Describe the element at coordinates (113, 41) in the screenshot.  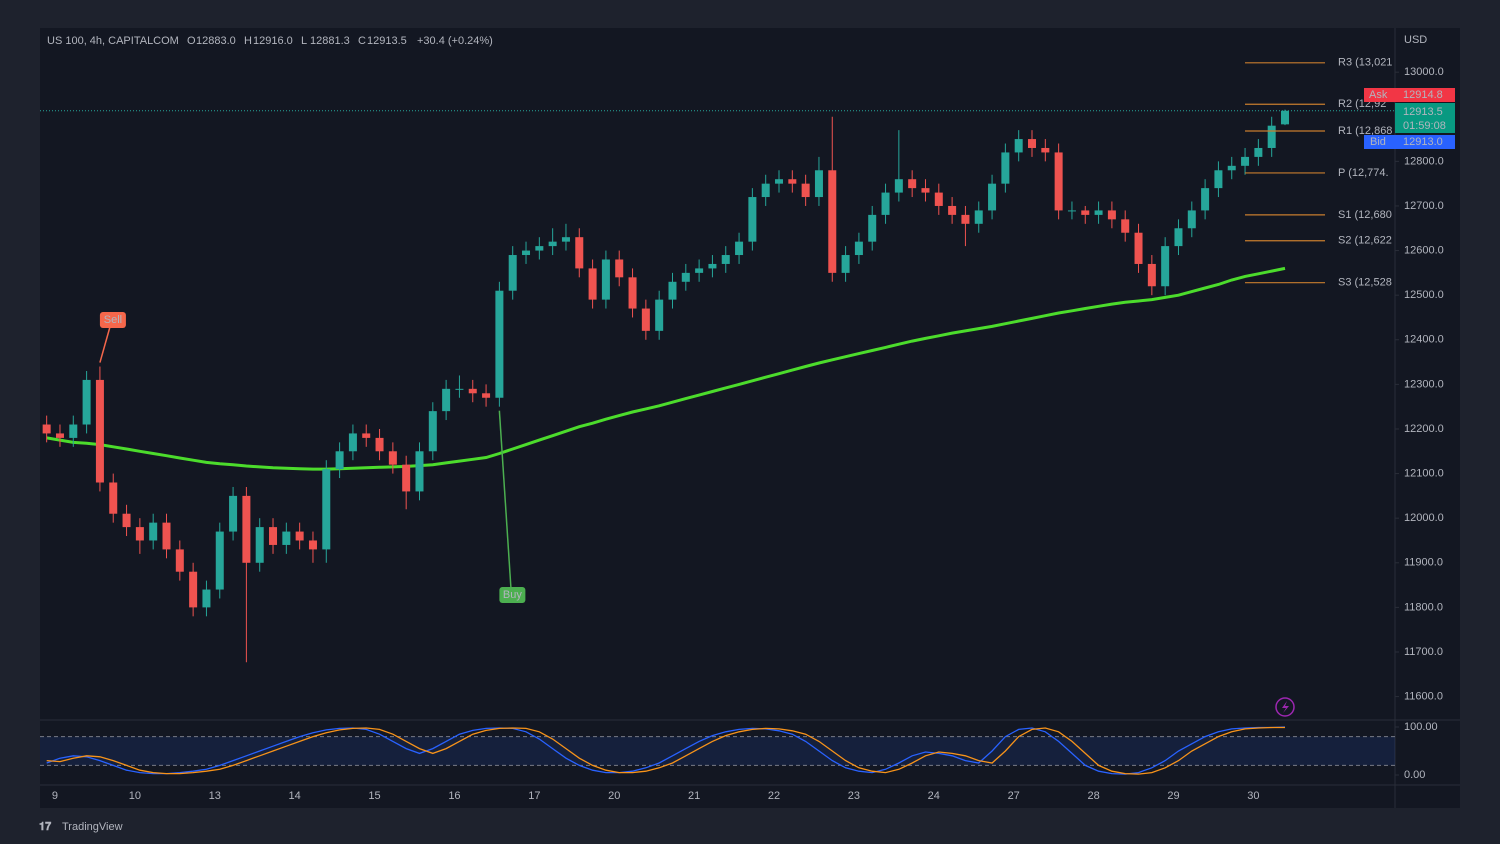
I see `chart-title: US 100, 4h, CAPITALCOM` at that location.